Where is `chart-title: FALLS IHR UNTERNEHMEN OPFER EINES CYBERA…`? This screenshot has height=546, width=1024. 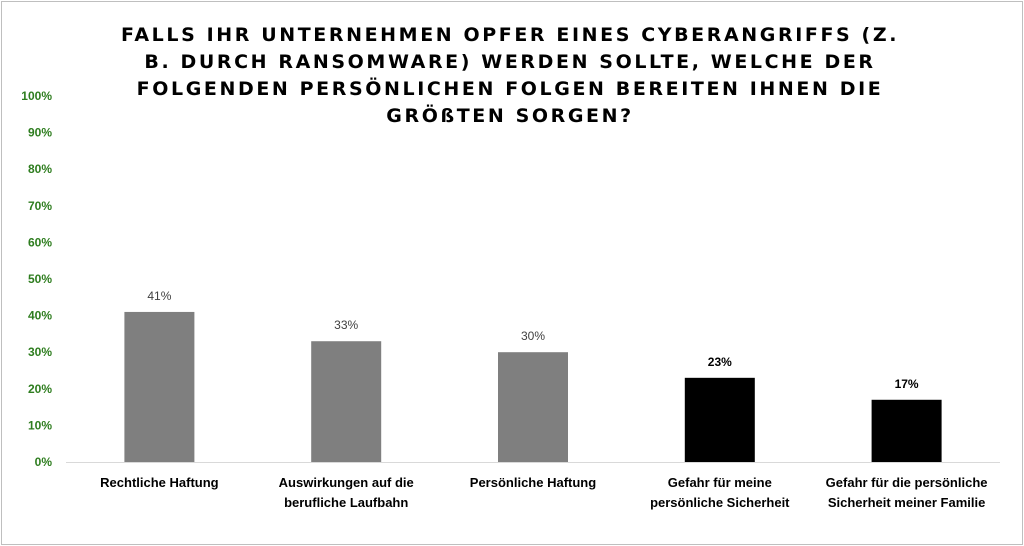
chart-title: FALLS IHR UNTERNEHMEN OPFER EINES CYBERA… is located at coordinates (510, 75).